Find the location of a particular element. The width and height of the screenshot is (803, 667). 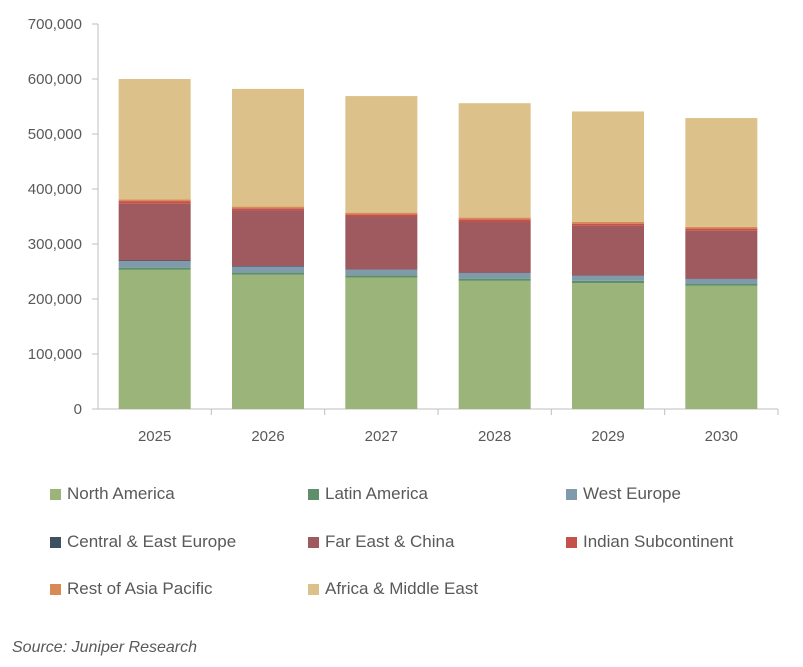

bar-segment-latin-america-2026 is located at coordinates (268, 273).